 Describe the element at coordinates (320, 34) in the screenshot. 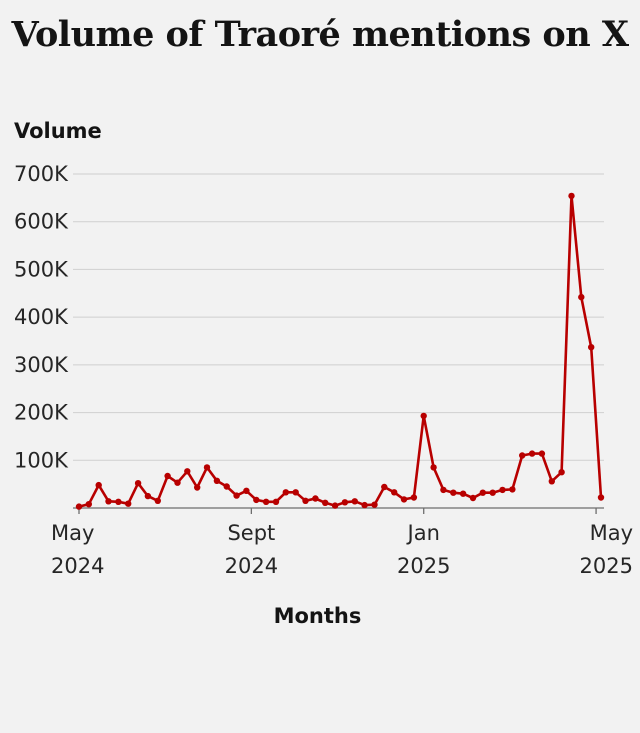

I see `chart-title: Volume of Traoré mentions on X` at that location.